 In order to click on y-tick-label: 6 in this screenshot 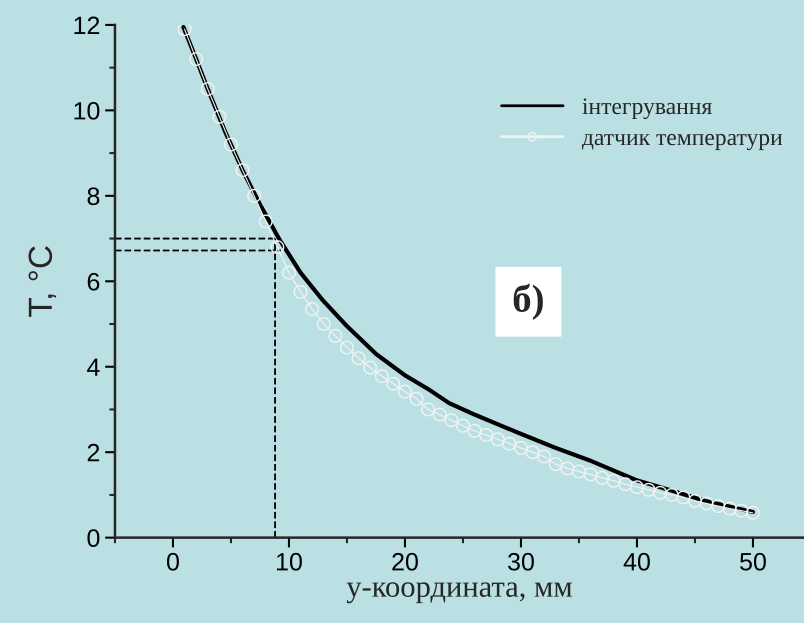, I will do `click(94, 281)`.